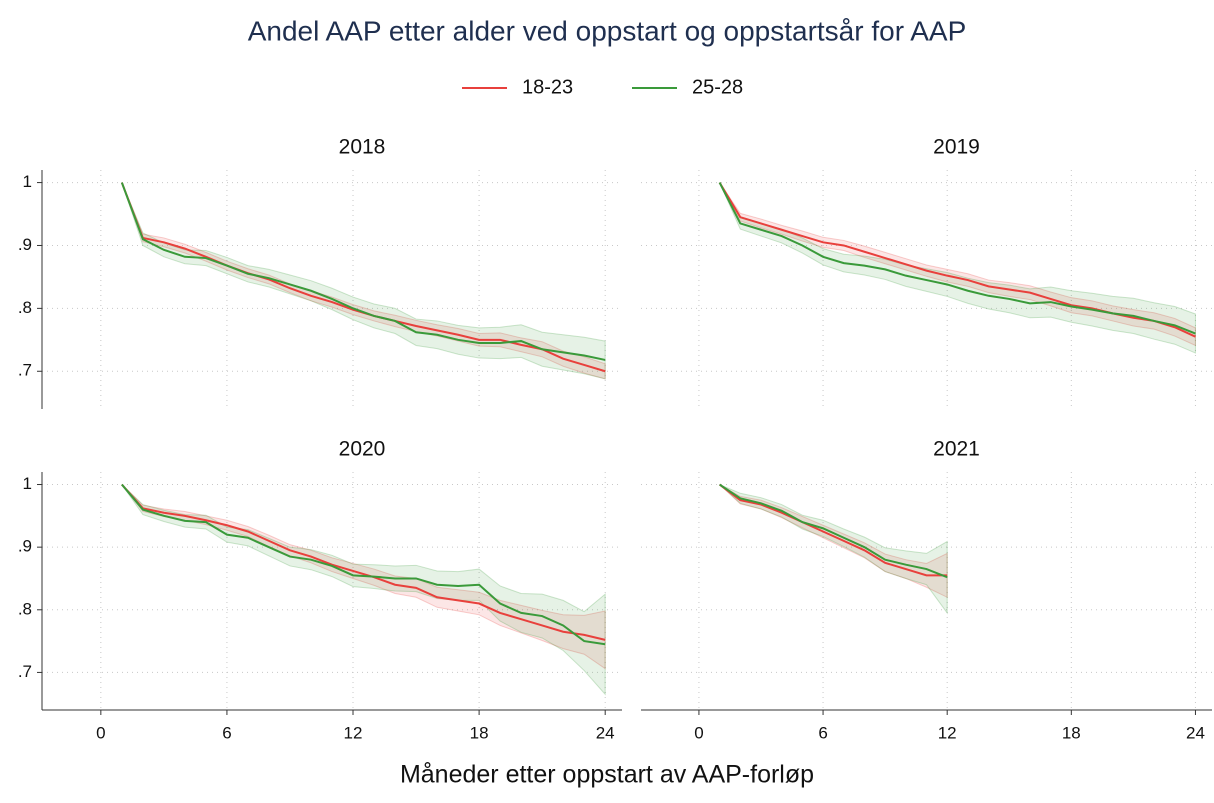 The image size is (1214, 803). What do you see at coordinates (547, 87) in the screenshot?
I see `legend-label: 18-23` at bounding box center [547, 87].